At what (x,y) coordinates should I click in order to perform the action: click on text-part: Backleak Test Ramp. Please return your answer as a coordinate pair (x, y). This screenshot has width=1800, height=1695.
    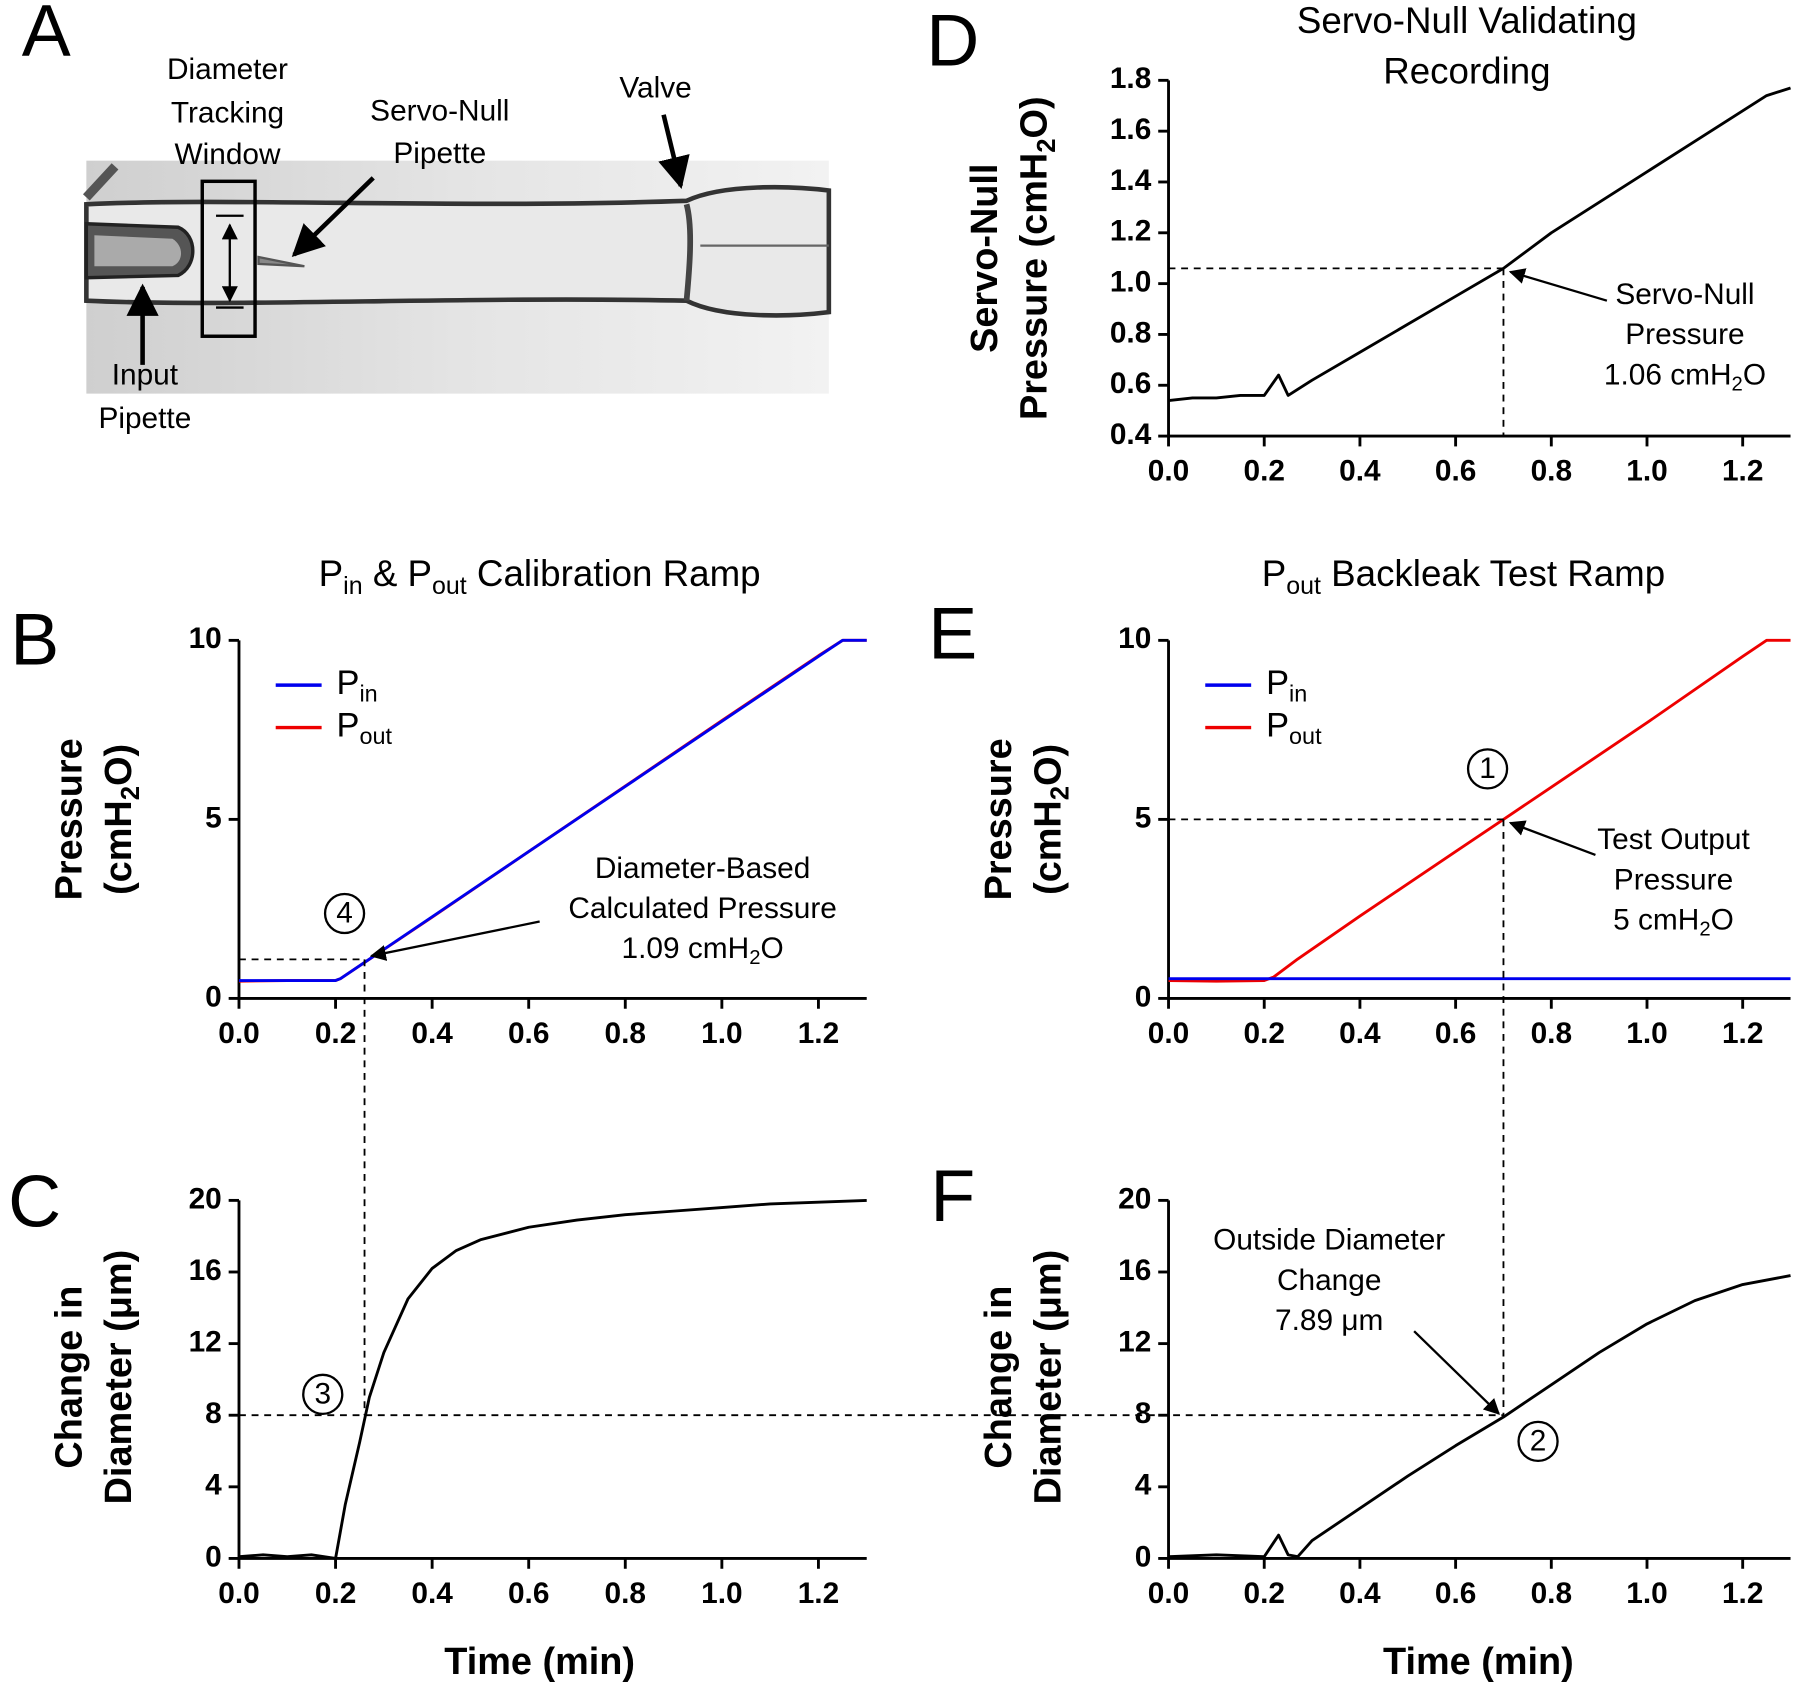
    Looking at the image, I should click on (1493, 573).